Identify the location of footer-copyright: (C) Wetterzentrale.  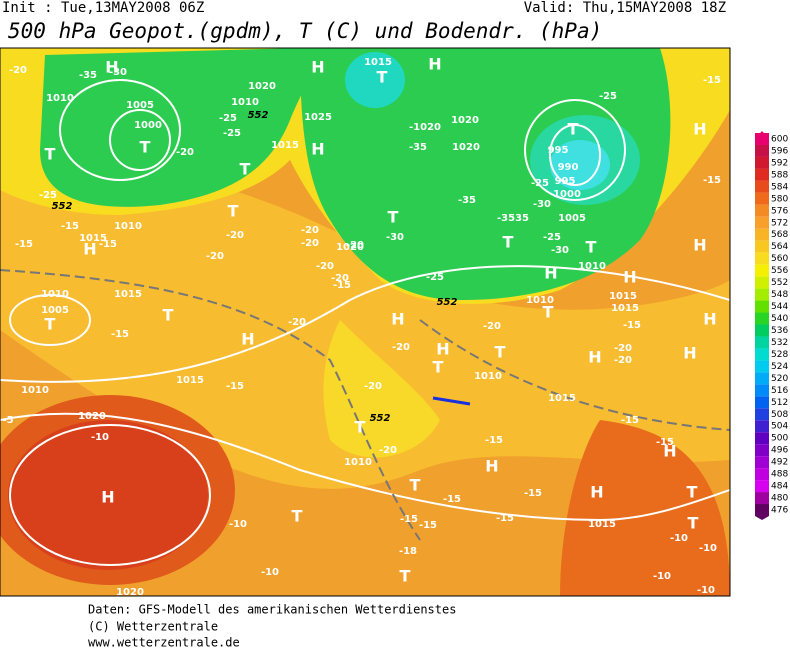
(153, 627).